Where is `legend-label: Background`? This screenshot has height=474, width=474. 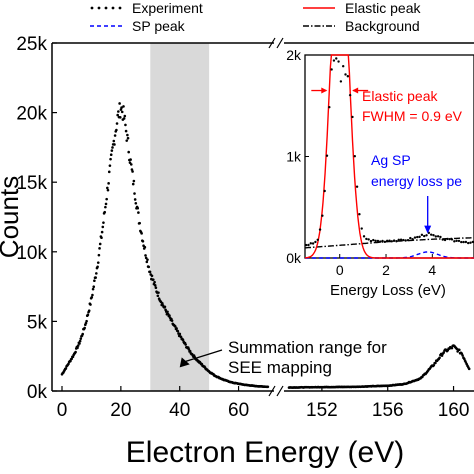
legend-label: Background is located at coordinates (382, 26).